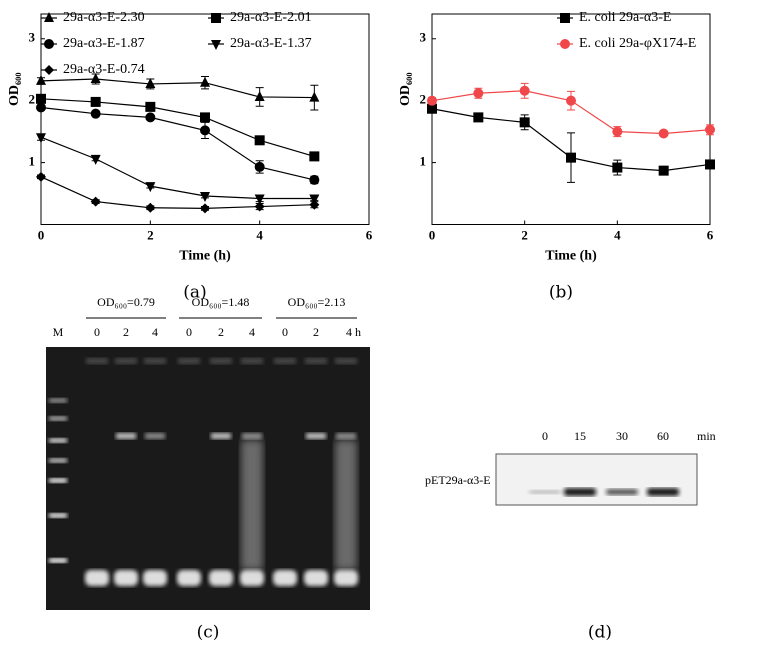 The width and height of the screenshot is (765, 651). Describe the element at coordinates (580, 436) in the screenshot. I see `lane-label: 15` at that location.